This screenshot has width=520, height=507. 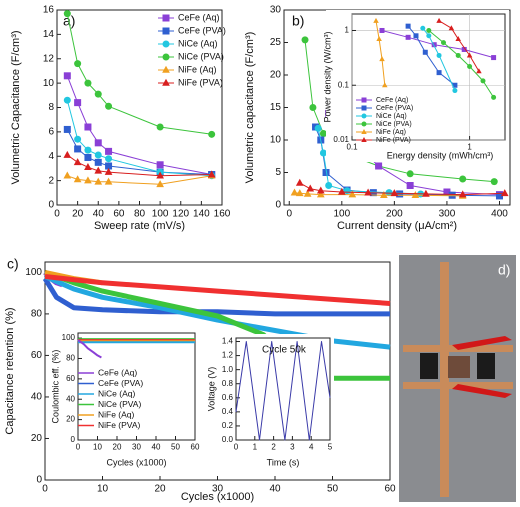 What do you see at coordinates (341, 214) in the screenshot?
I see `x-tick-label: 100` at bounding box center [341, 214].